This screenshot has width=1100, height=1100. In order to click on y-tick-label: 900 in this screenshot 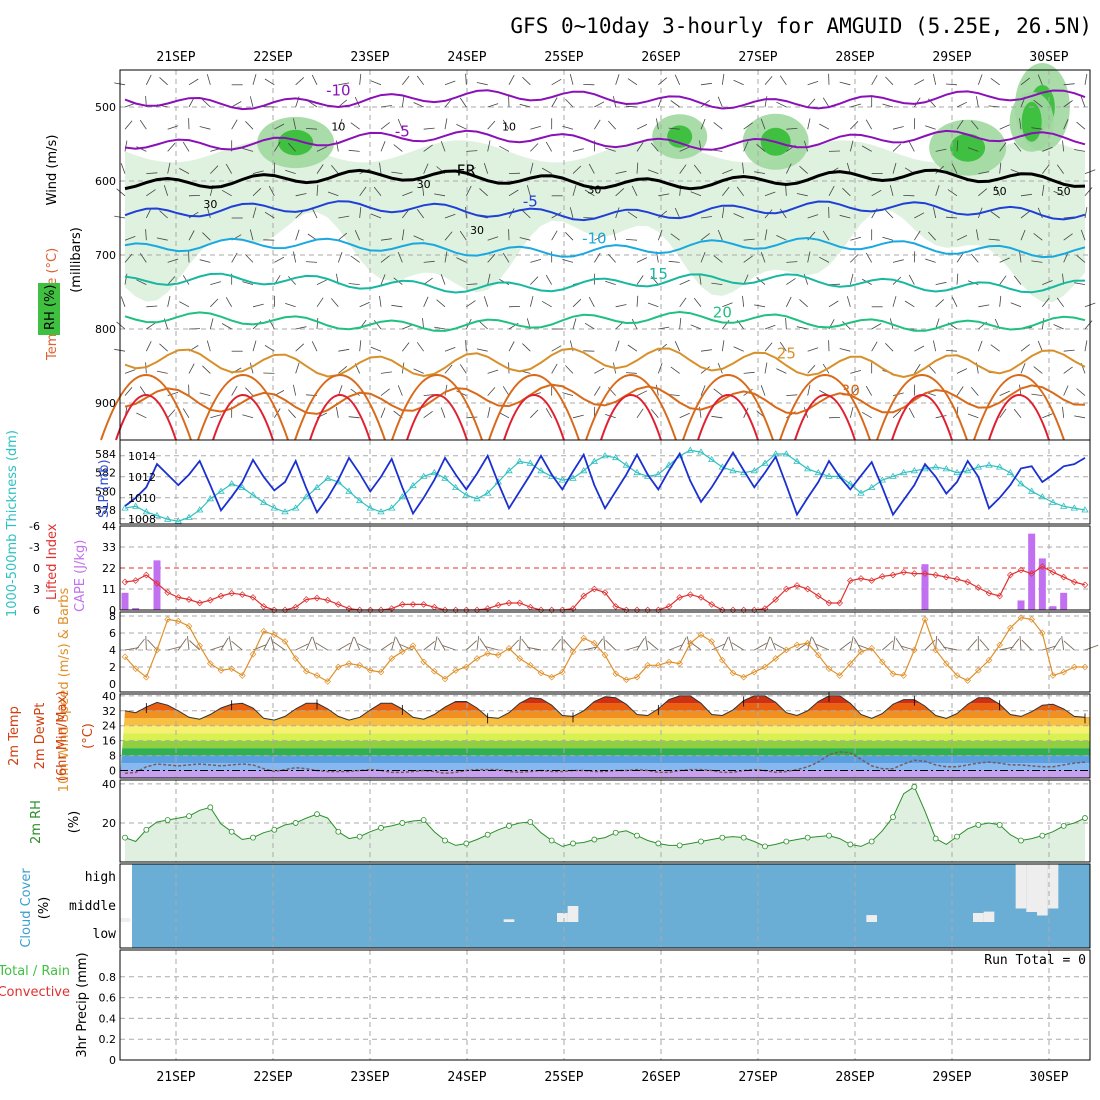, I will do `click(105, 403)`.